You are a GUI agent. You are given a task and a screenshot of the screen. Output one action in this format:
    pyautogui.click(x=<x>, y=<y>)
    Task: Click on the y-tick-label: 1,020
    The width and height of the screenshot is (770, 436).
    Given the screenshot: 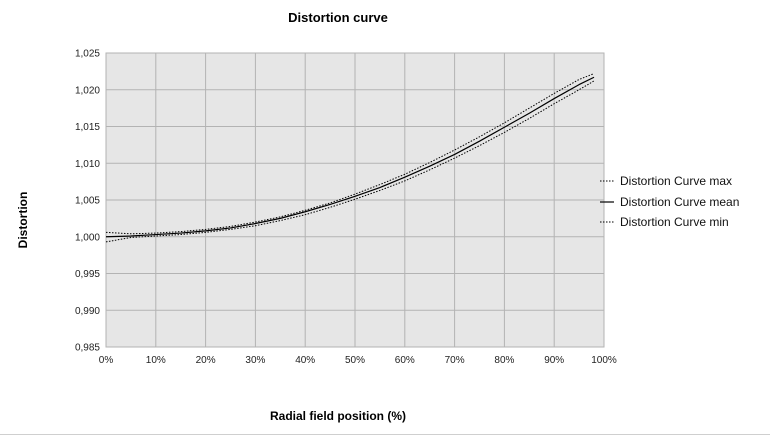 What is the action you would take?
    pyautogui.click(x=87, y=90)
    